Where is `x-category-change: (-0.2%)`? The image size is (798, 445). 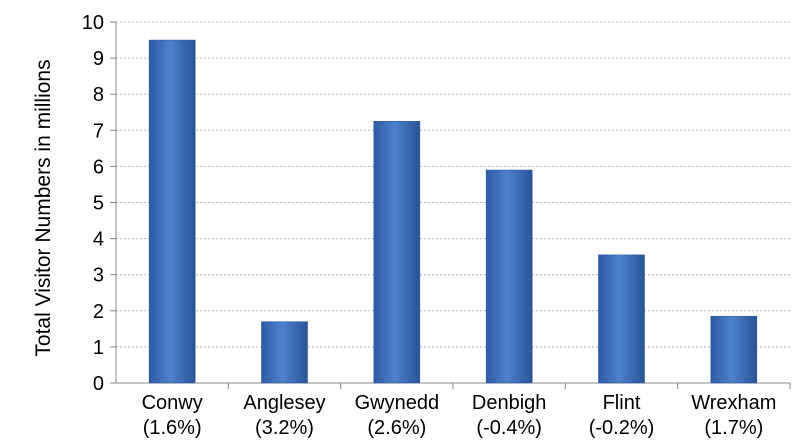 x-category-change: (-0.2%) is located at coordinates (622, 428).